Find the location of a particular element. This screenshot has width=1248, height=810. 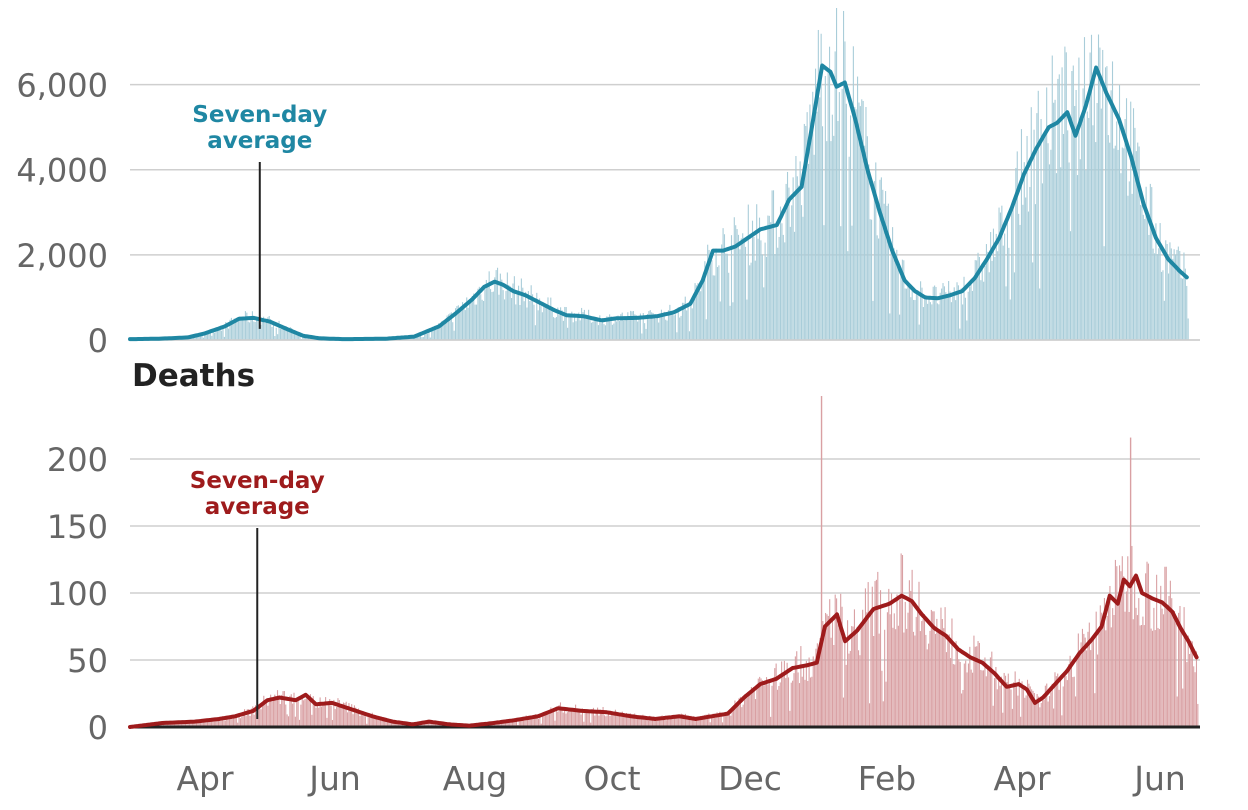

cases-y-tick-label: 6,000 is located at coordinates (62, 86).